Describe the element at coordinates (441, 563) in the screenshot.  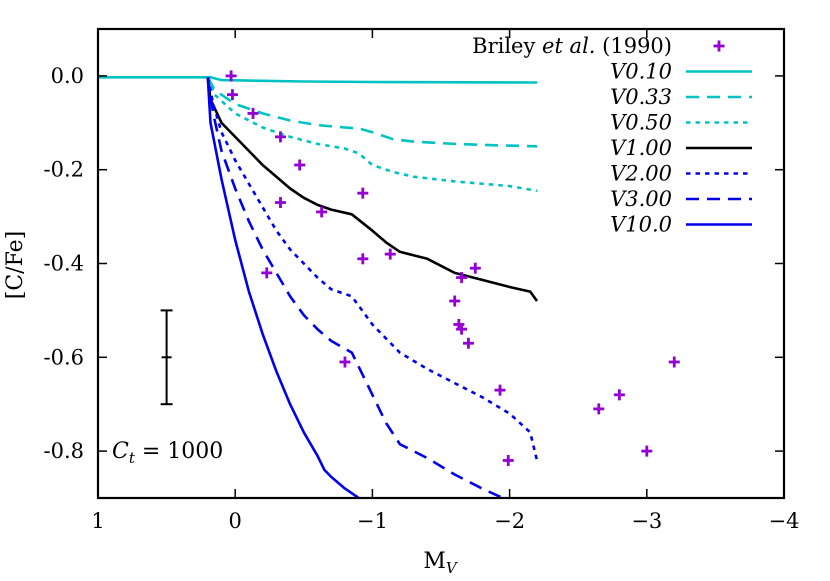
I see `x-axis-label: MV` at that location.